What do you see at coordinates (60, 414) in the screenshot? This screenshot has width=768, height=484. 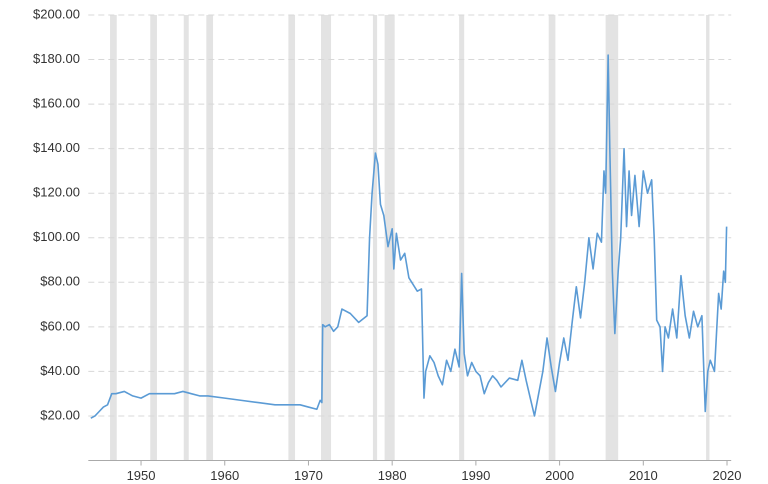 I see `y-tick-label: $20.00` at bounding box center [60, 414].